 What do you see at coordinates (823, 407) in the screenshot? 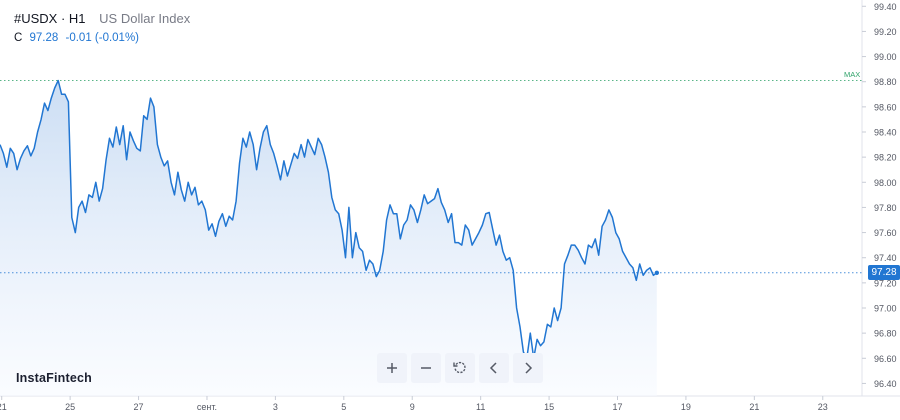
I see `x-tick-label: 23` at bounding box center [823, 407].